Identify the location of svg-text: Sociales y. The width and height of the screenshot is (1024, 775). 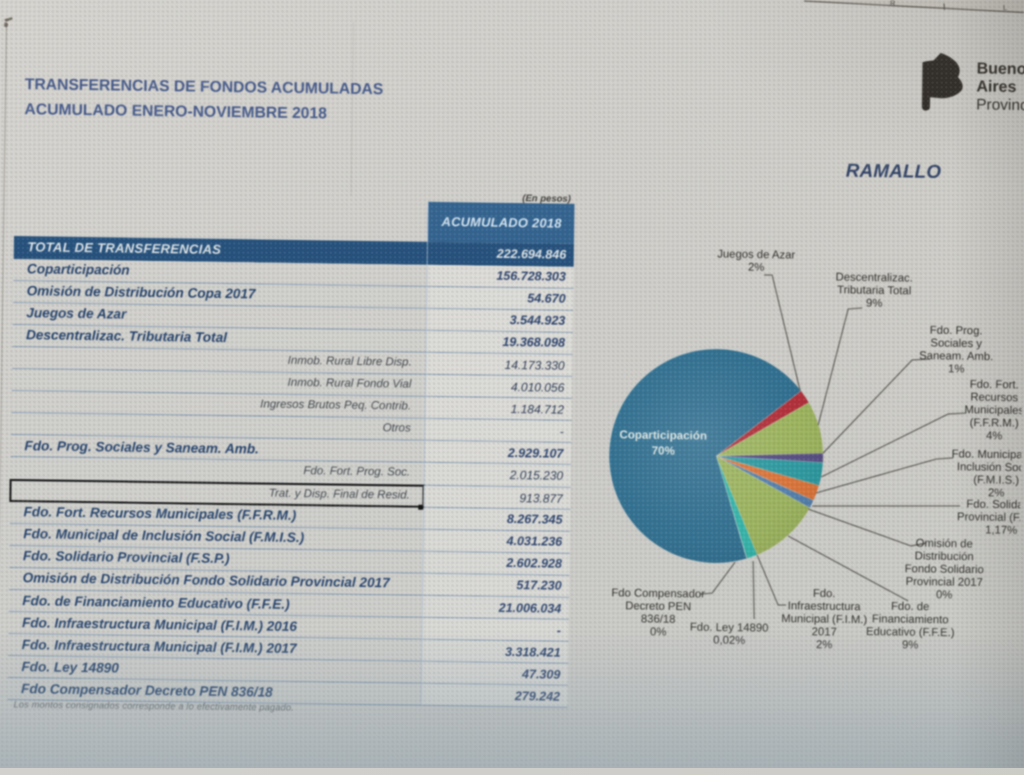
(956, 343).